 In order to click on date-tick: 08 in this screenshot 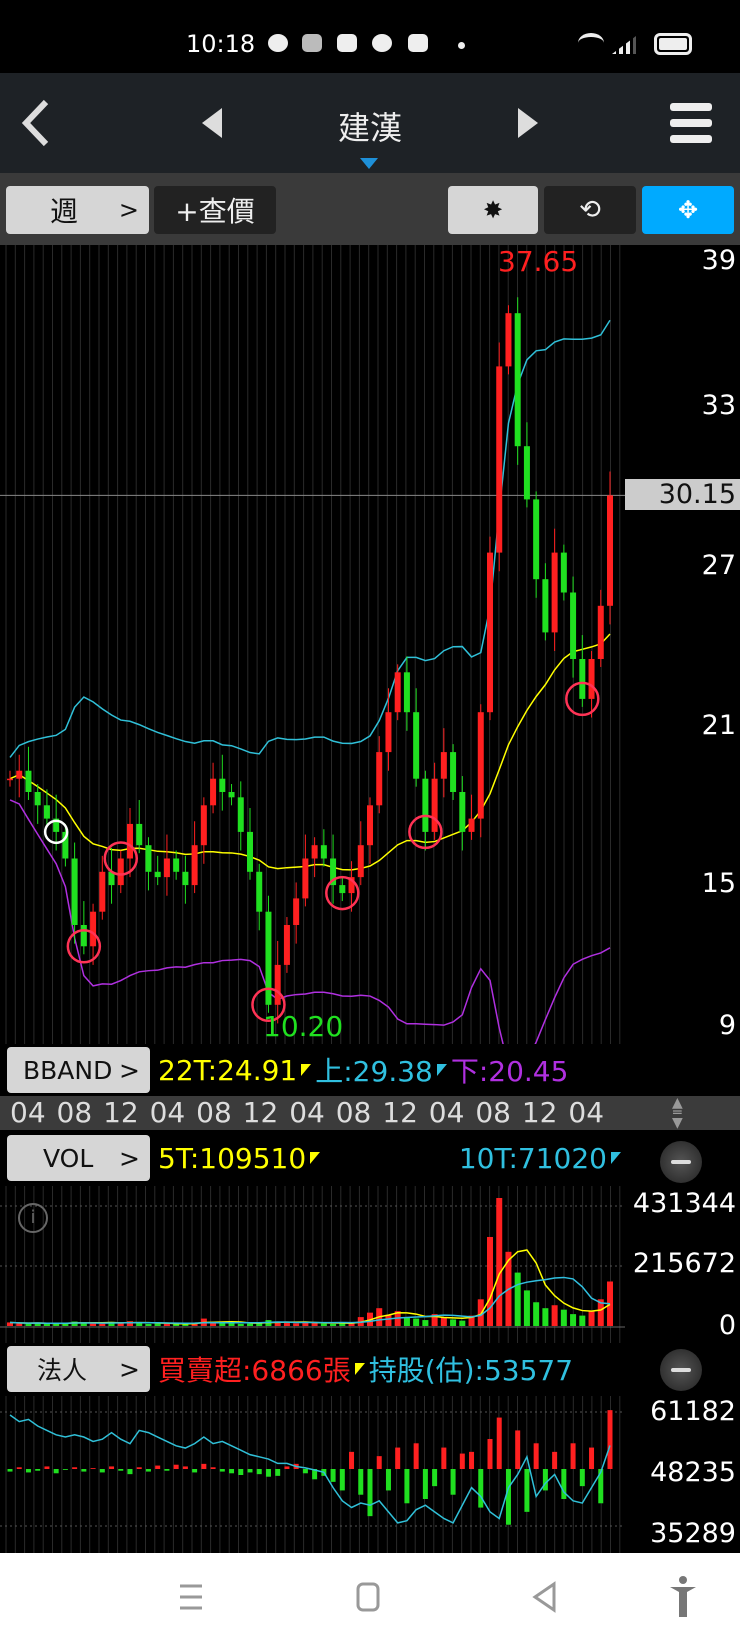, I will do `click(498, 1112)`.